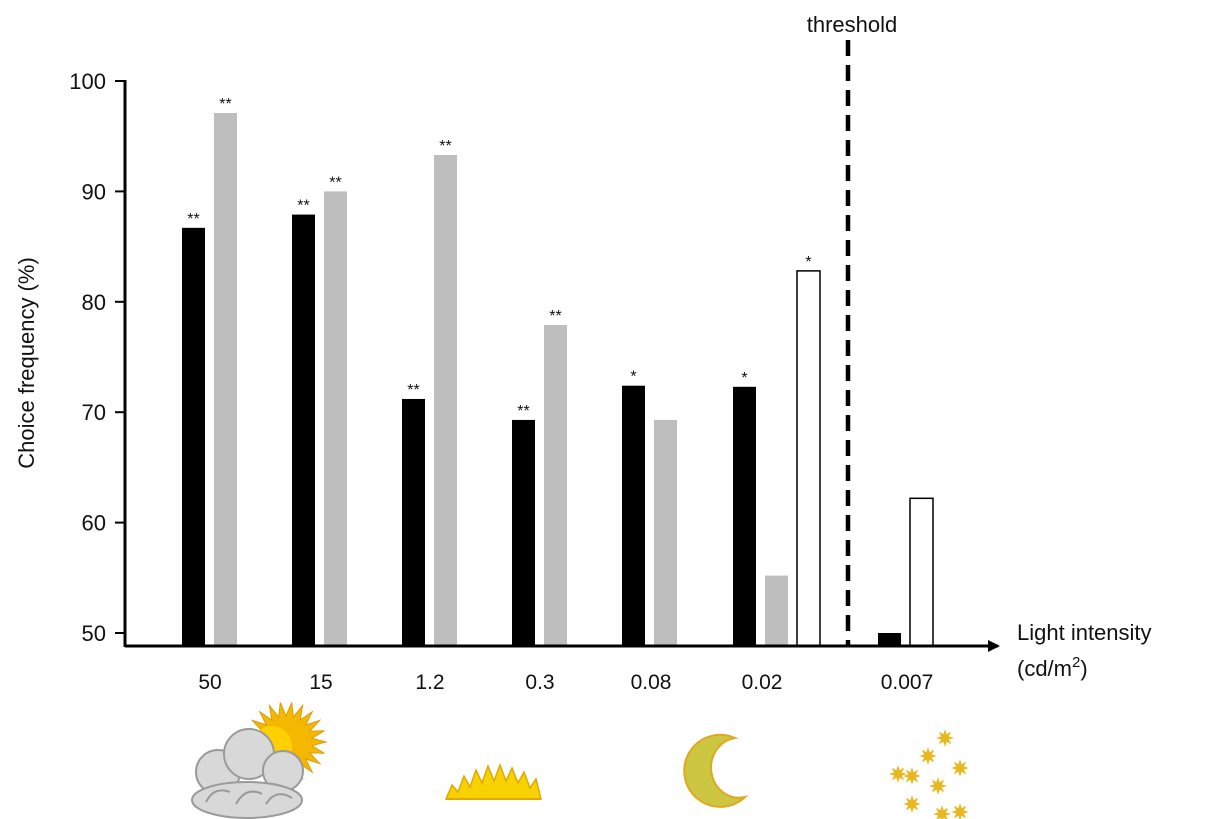 This screenshot has width=1205, height=819. What do you see at coordinates (651, 682) in the screenshot?
I see `x-tick-label: 0.08` at bounding box center [651, 682].